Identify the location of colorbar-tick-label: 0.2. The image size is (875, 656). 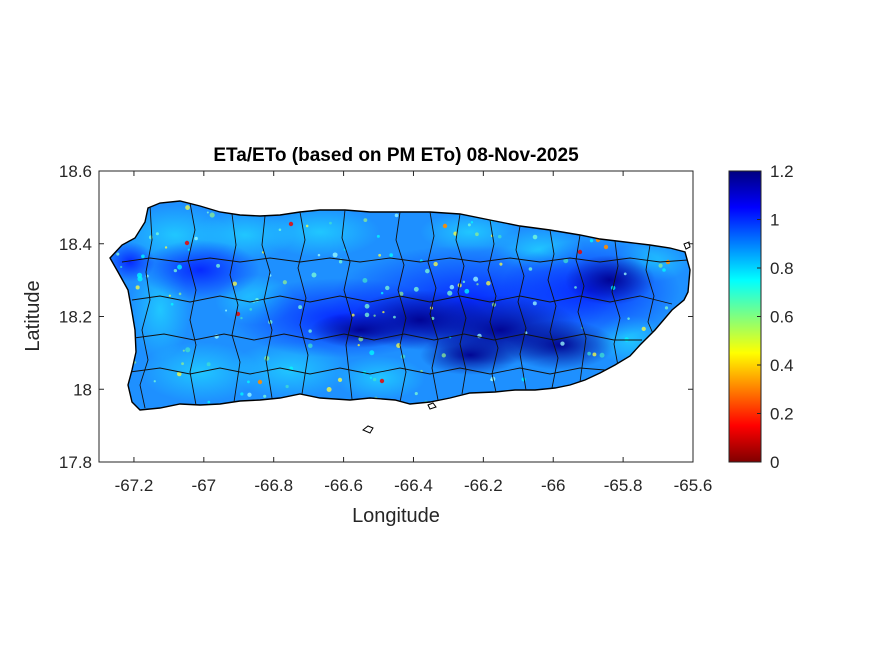
(782, 414).